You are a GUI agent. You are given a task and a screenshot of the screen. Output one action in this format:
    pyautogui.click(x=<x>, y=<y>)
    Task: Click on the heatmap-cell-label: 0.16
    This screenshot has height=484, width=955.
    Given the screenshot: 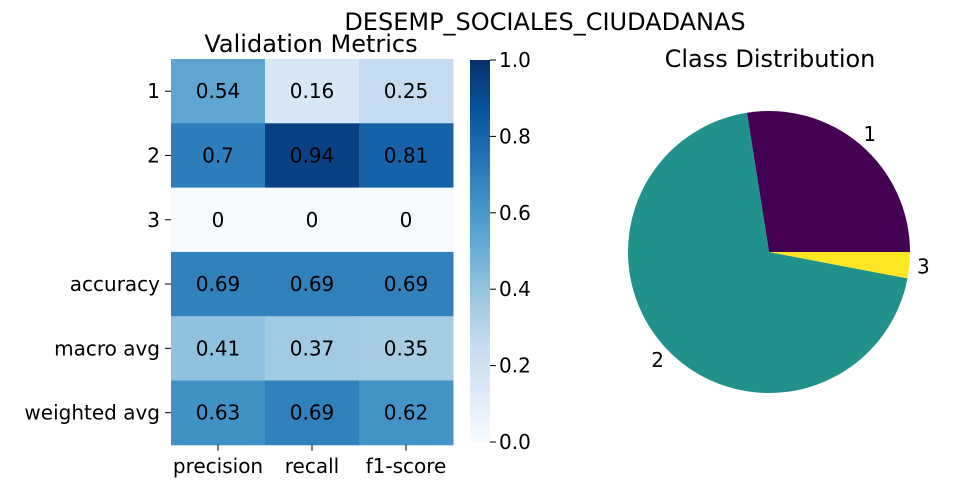 What is the action you would take?
    pyautogui.click(x=312, y=91)
    